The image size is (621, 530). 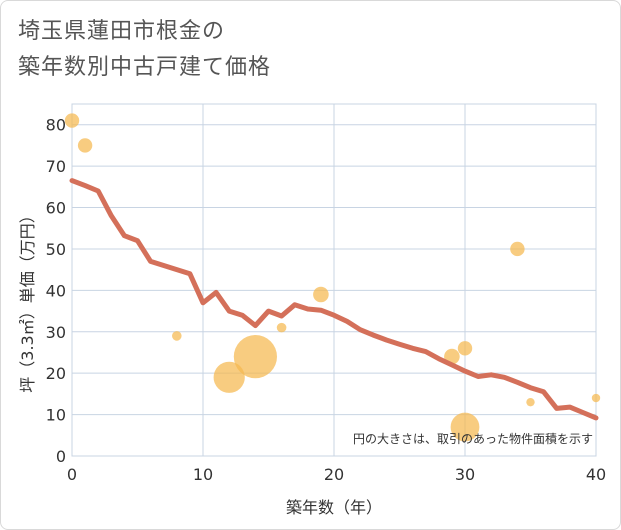 I want to click on x-tick-label-1: 10, so click(x=203, y=474).